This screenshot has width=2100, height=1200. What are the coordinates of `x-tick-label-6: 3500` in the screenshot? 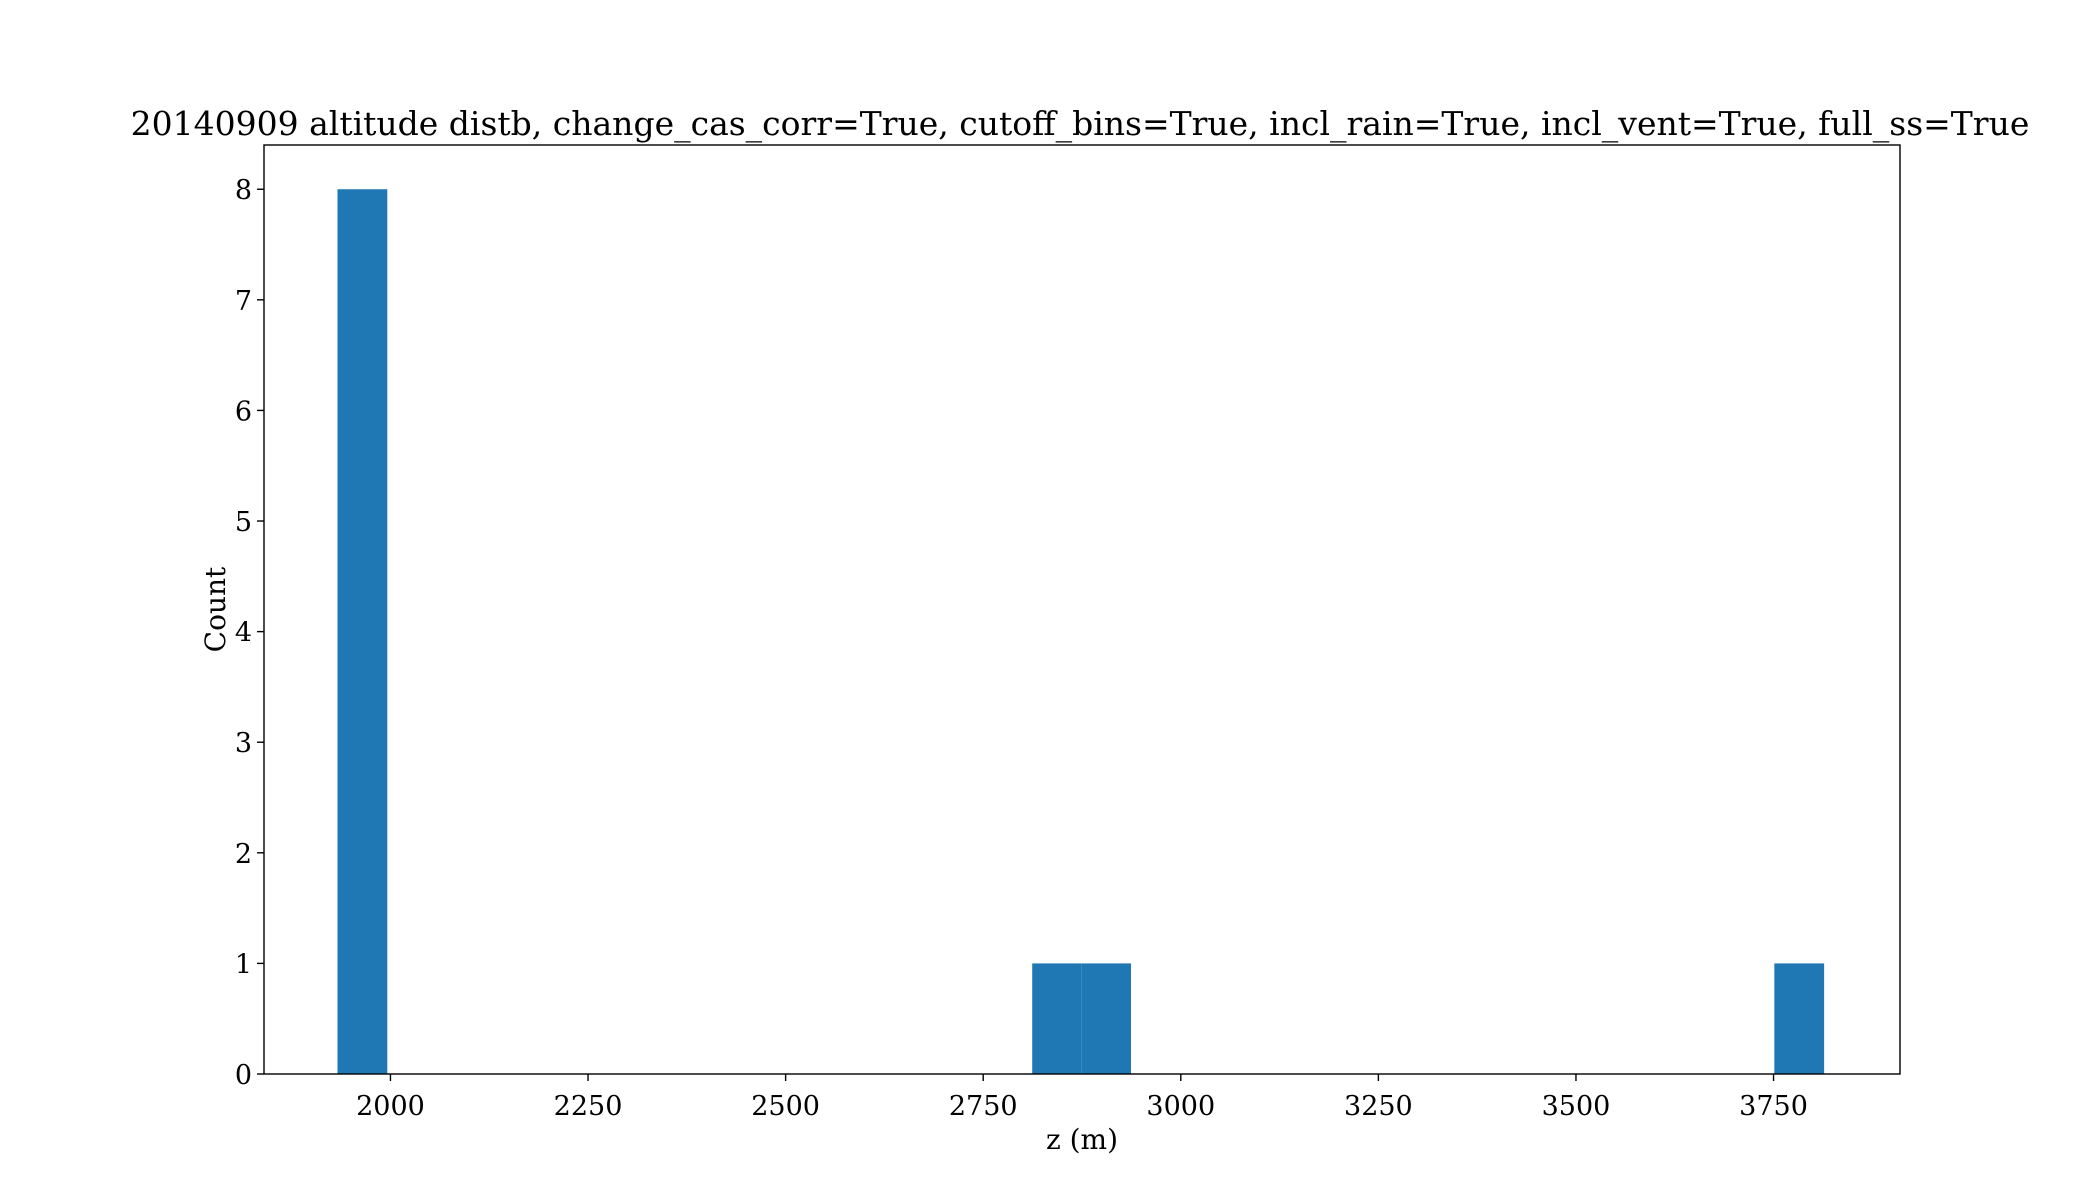 It's located at (1576, 1106).